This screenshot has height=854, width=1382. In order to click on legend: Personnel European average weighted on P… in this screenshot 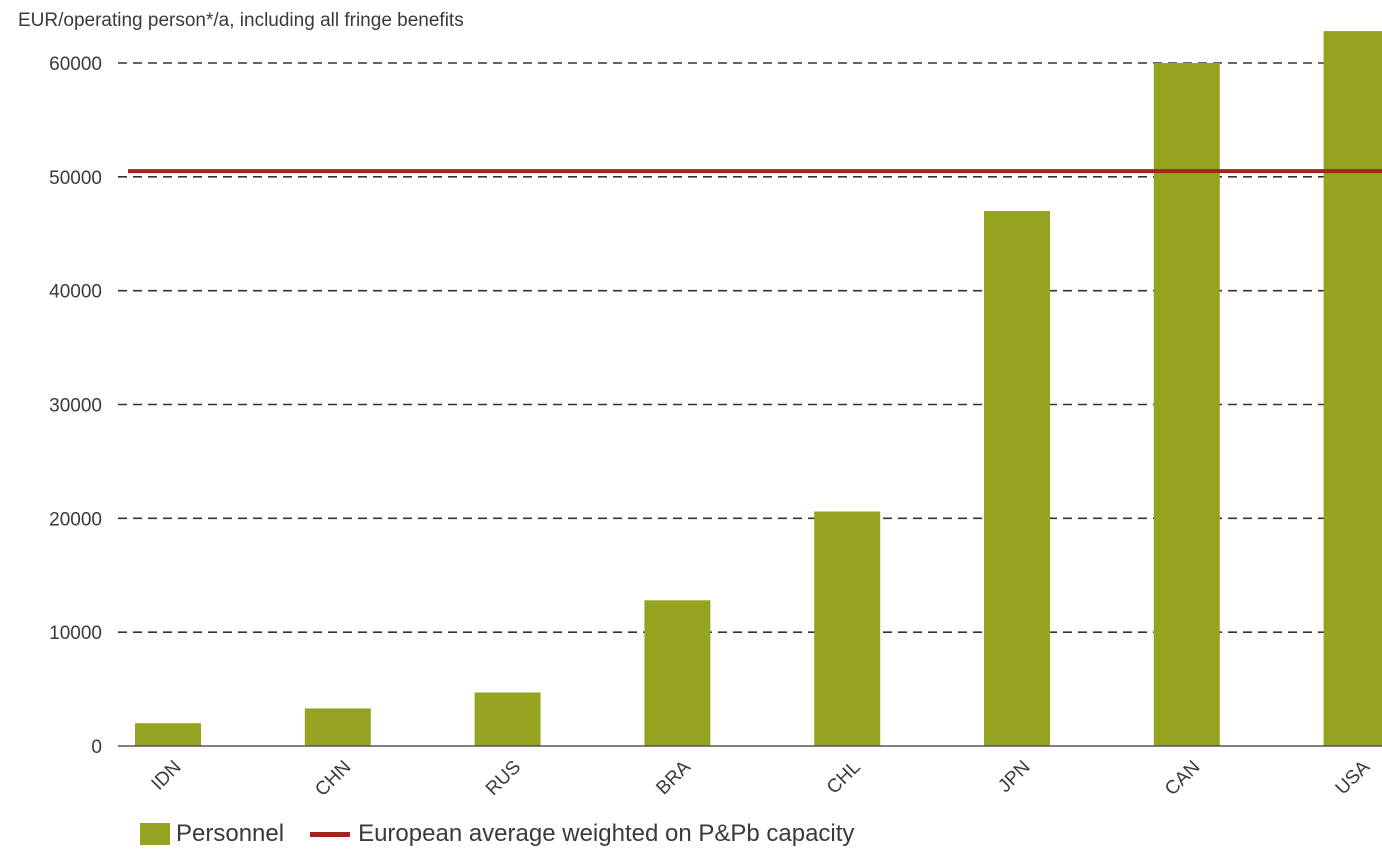, I will do `click(510, 834)`.